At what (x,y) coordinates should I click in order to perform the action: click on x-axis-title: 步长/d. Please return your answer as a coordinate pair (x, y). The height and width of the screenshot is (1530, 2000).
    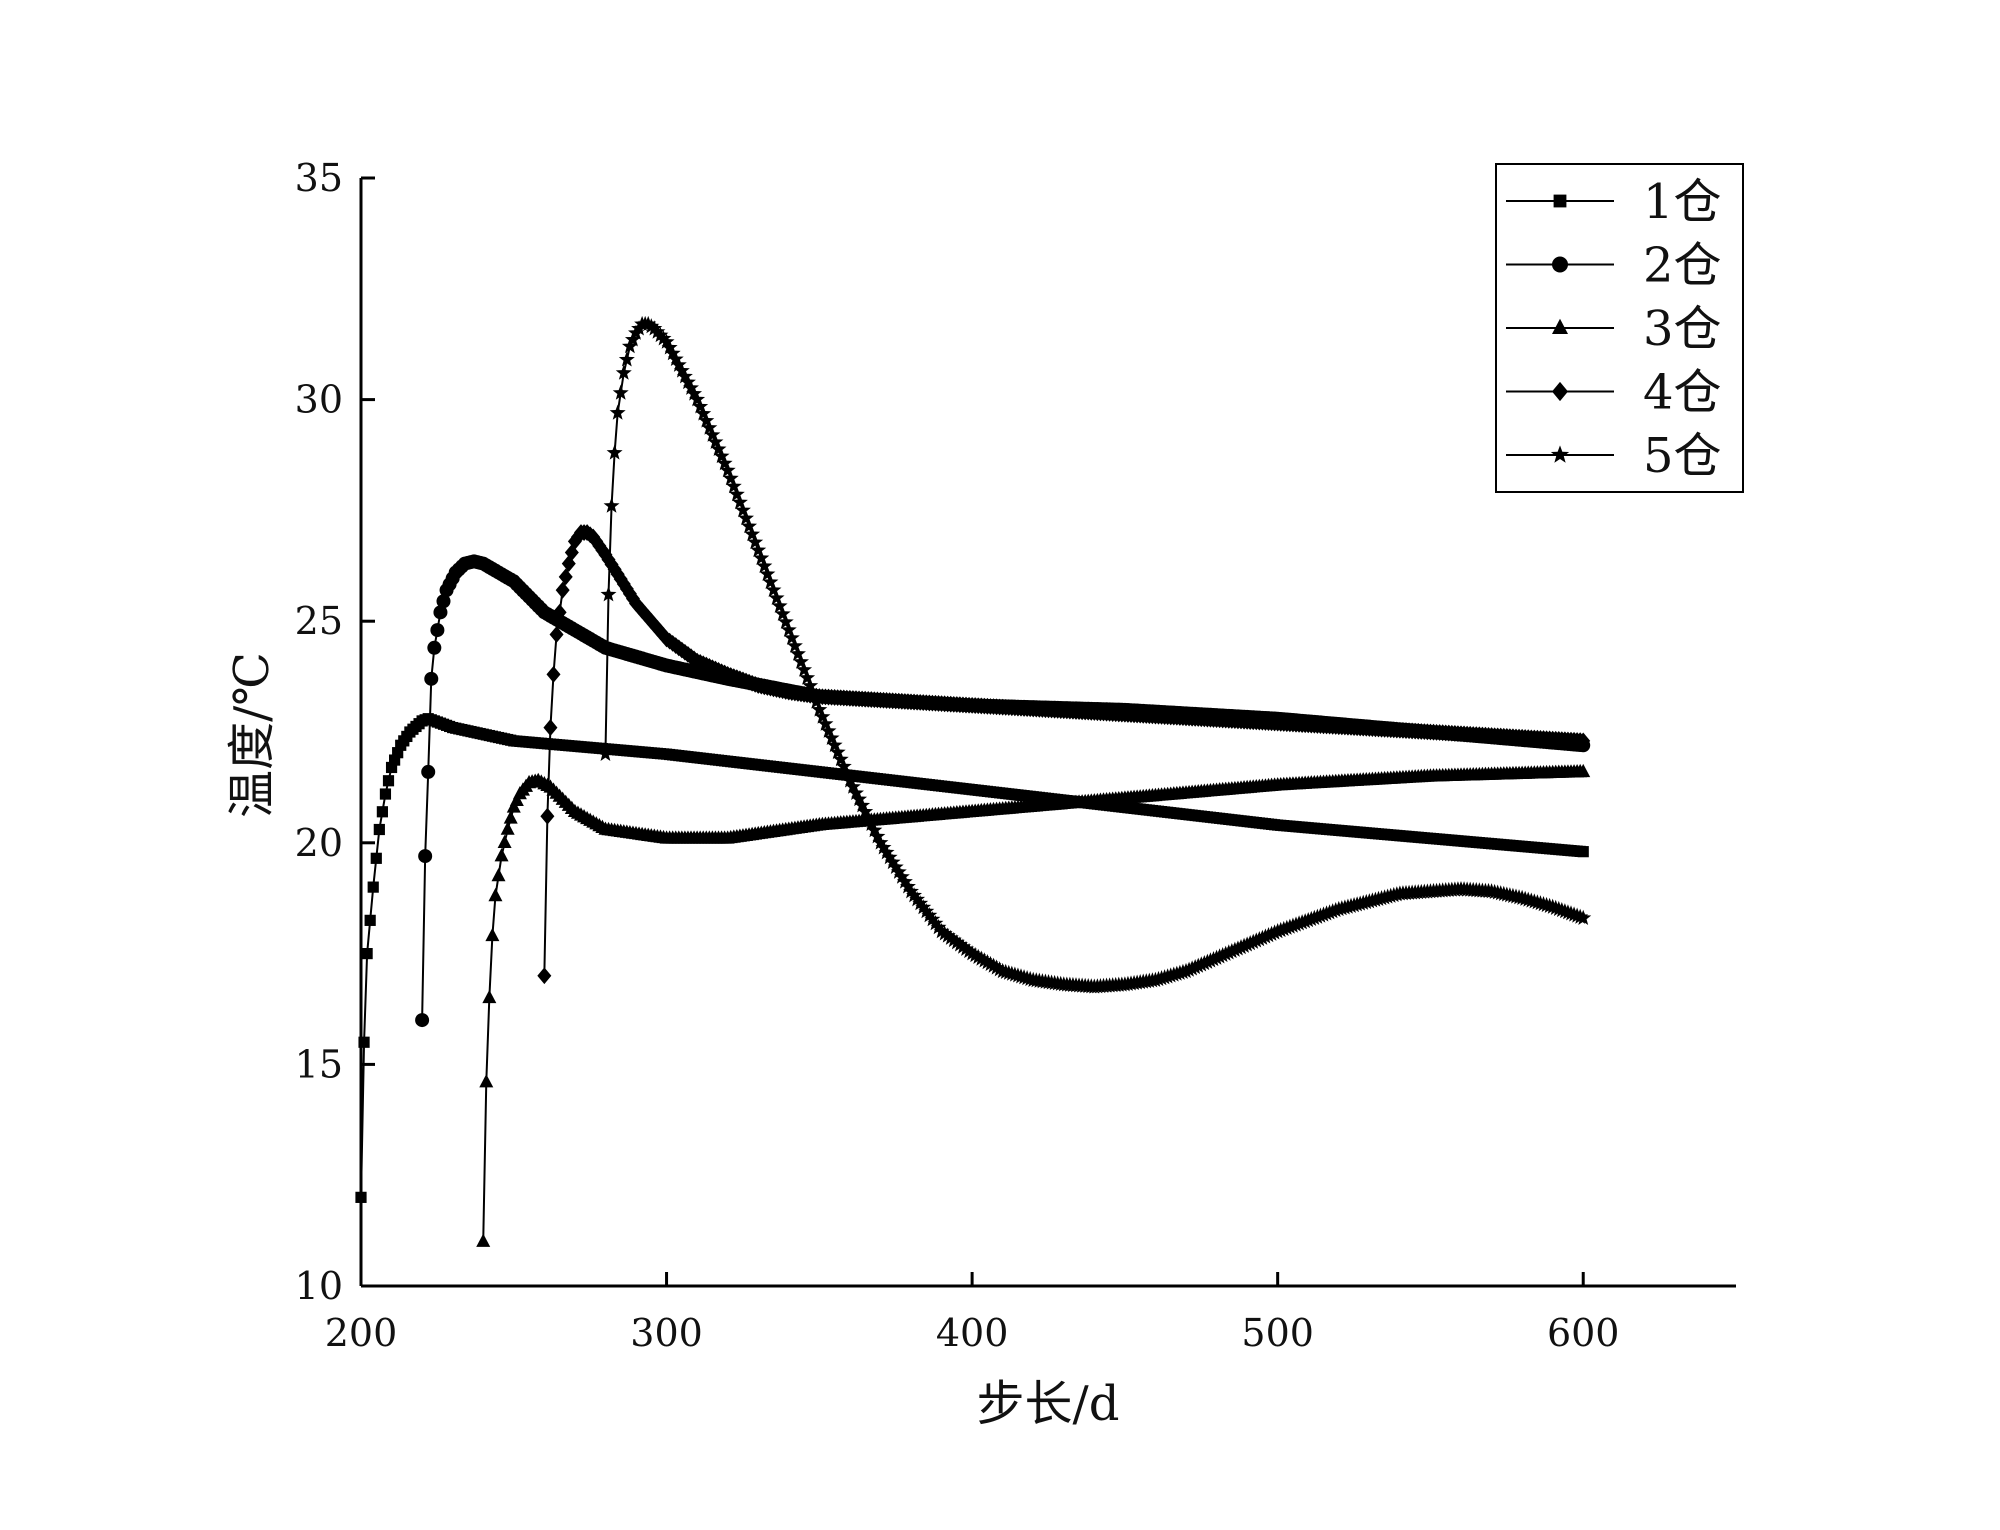
    Looking at the image, I should click on (1048, 1404).